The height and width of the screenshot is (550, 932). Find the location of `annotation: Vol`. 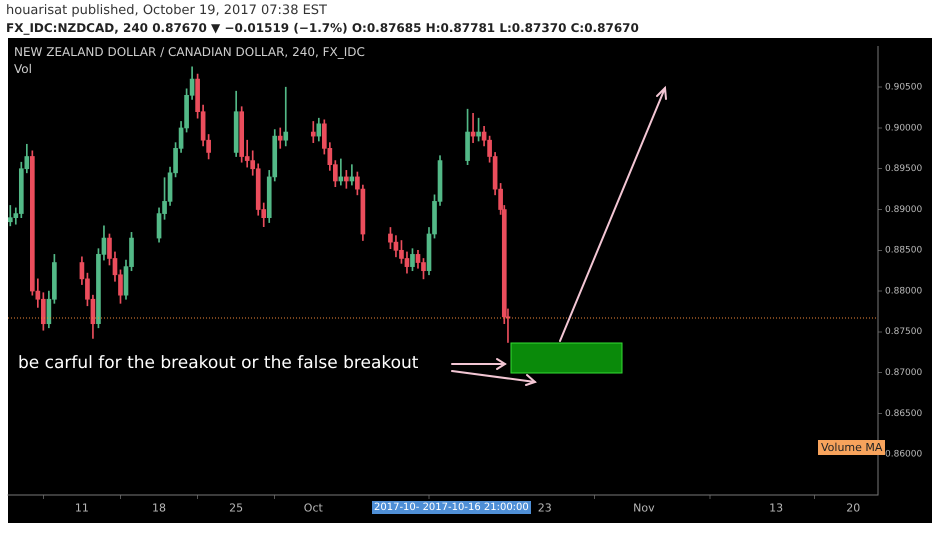

annotation: Vol is located at coordinates (23, 69).